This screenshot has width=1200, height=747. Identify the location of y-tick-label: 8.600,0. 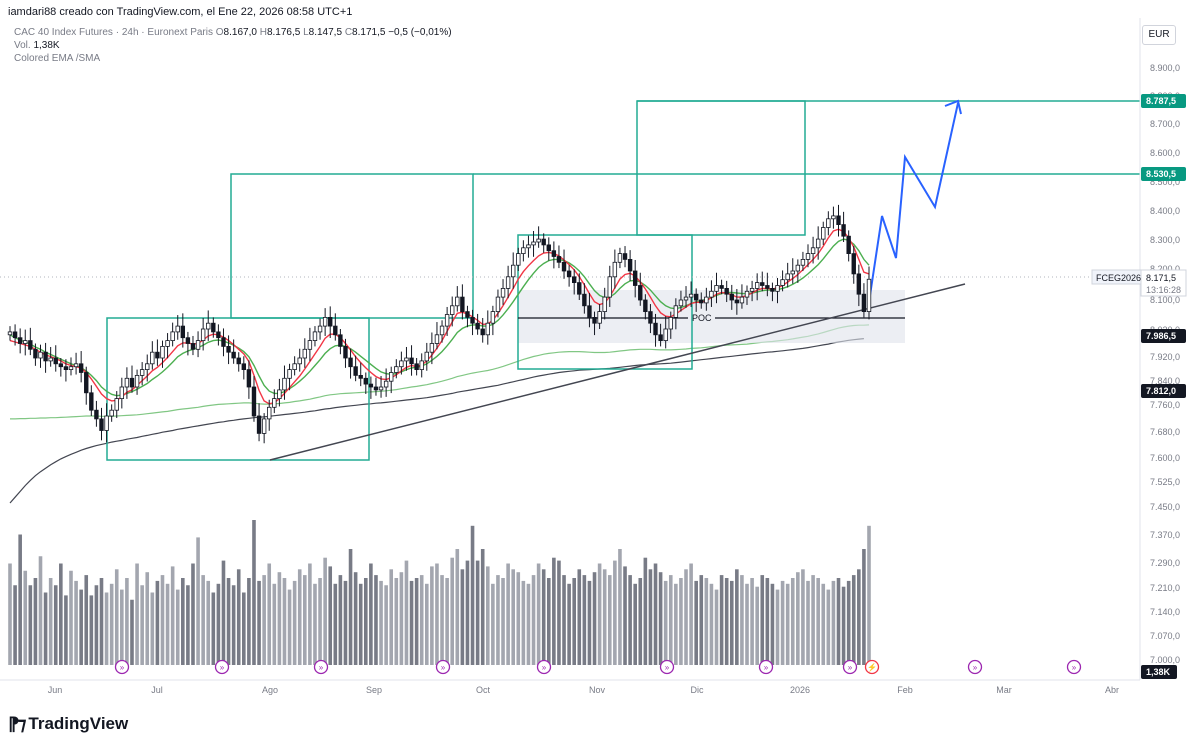
(1165, 153).